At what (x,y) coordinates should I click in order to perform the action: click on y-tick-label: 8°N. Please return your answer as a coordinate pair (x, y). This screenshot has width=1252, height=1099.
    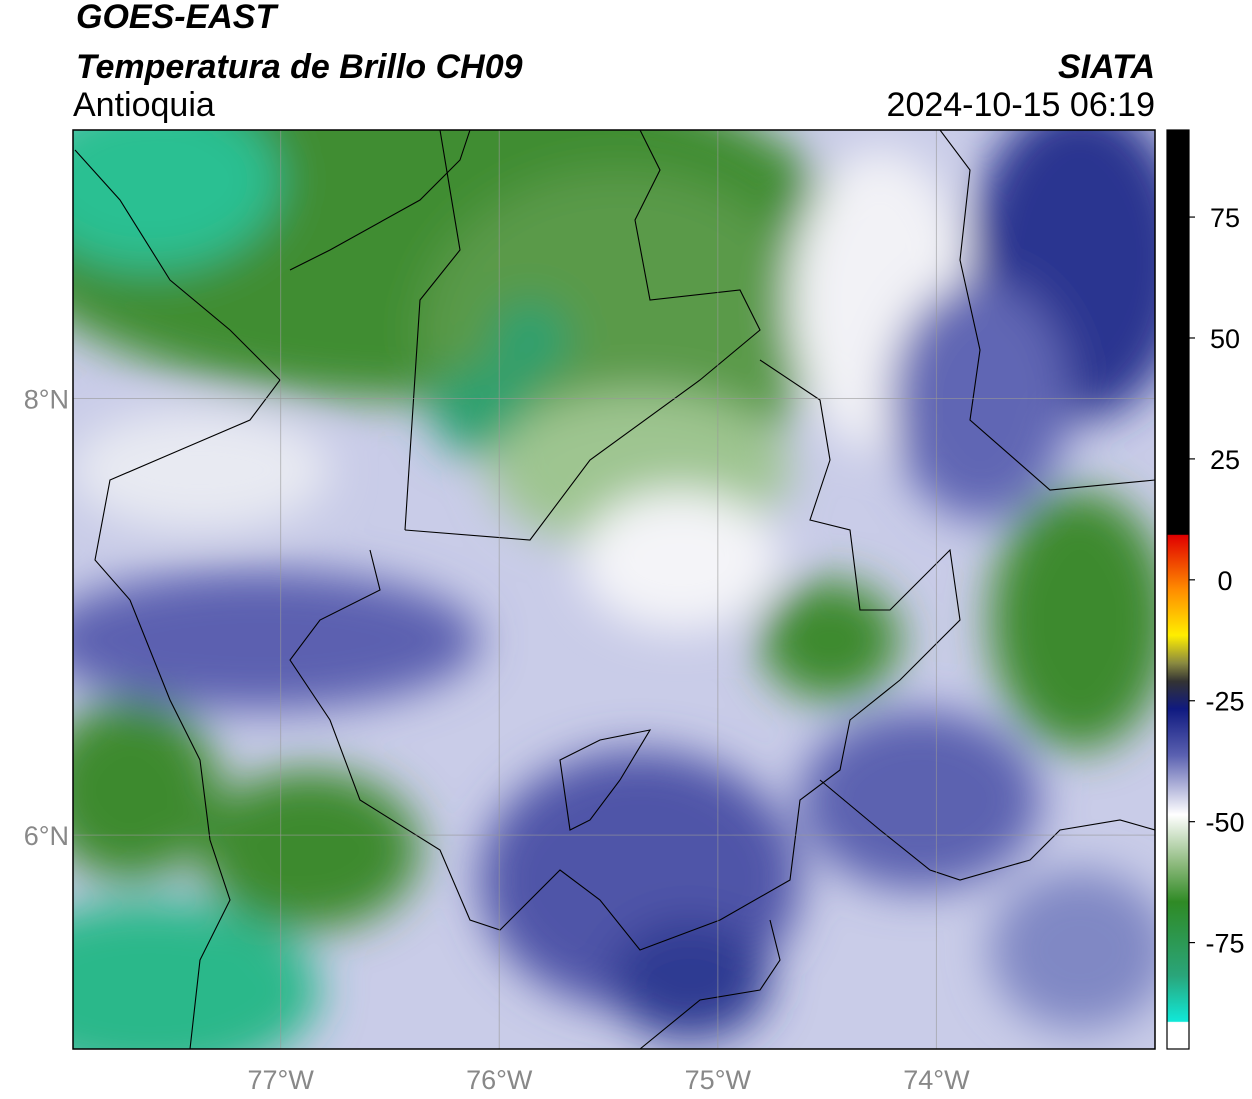
    Looking at the image, I should click on (46, 399).